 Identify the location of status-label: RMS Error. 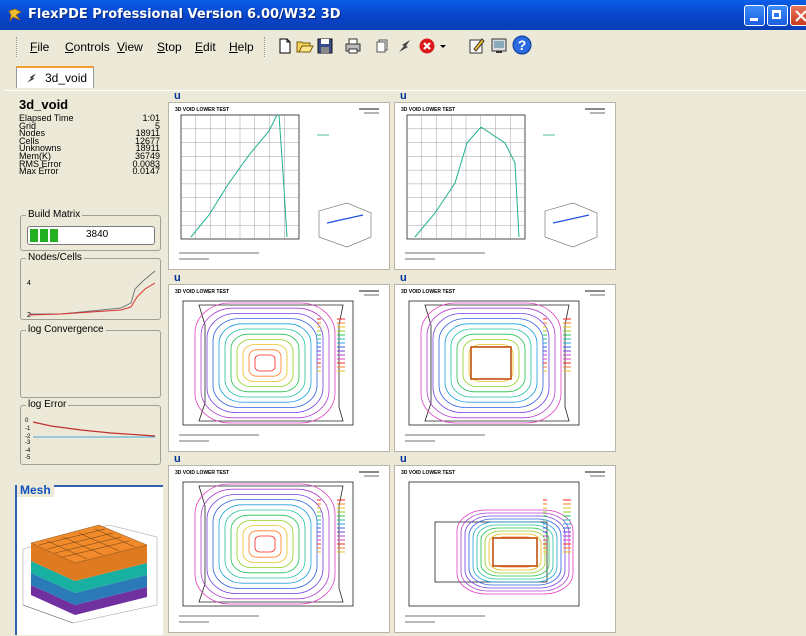
(40, 163).